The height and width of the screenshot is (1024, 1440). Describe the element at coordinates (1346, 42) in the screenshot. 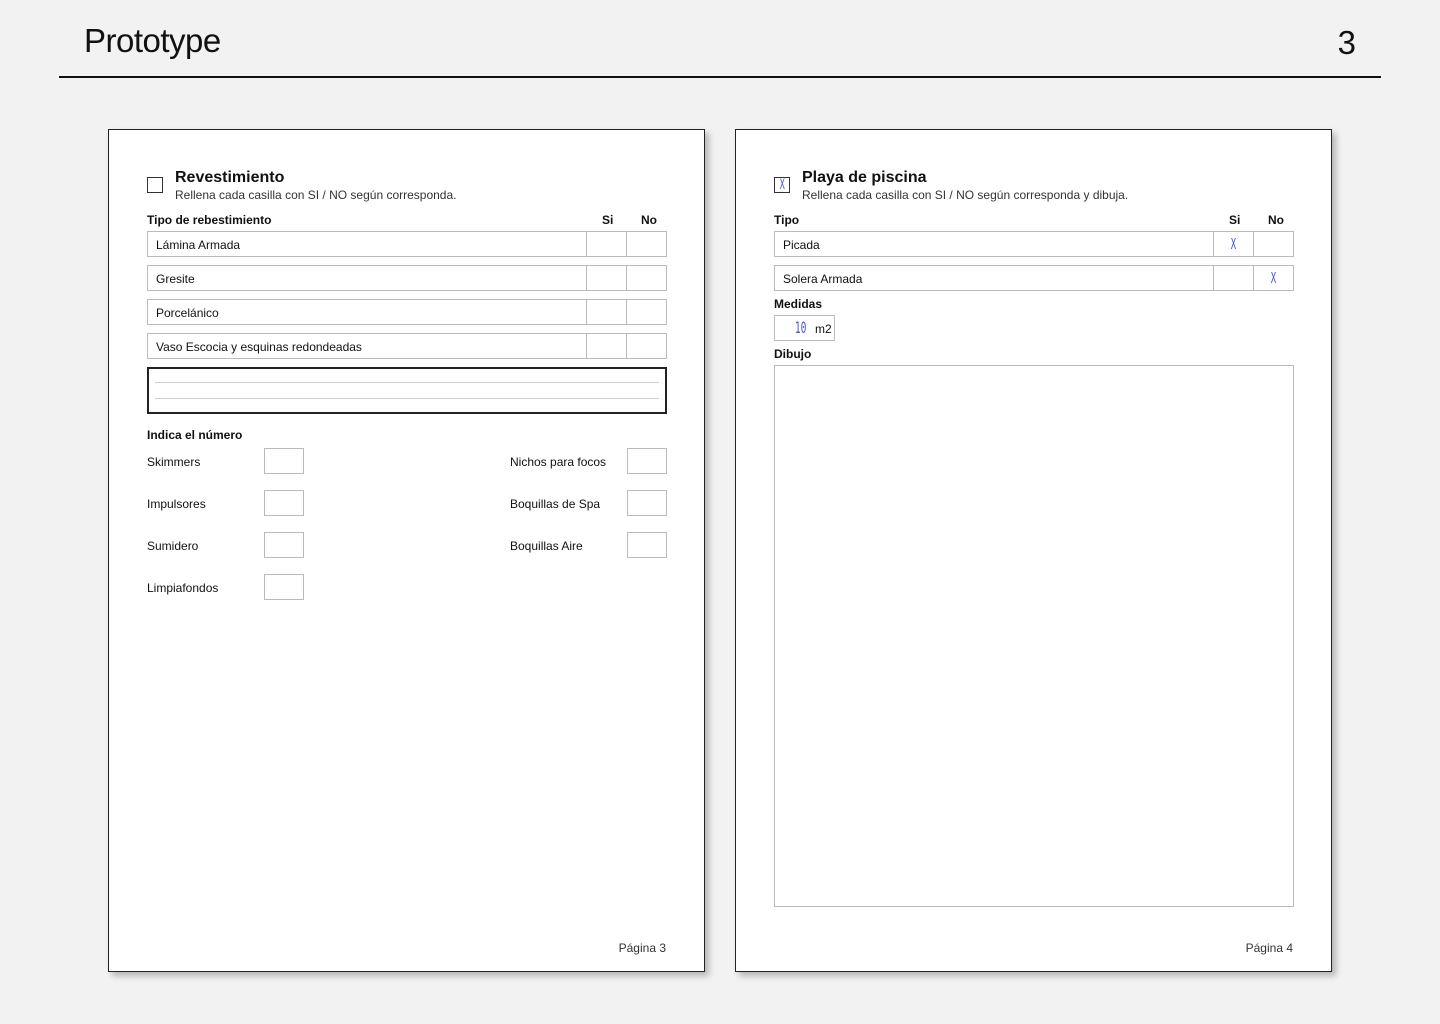

I see `slide-number: 3` at that location.